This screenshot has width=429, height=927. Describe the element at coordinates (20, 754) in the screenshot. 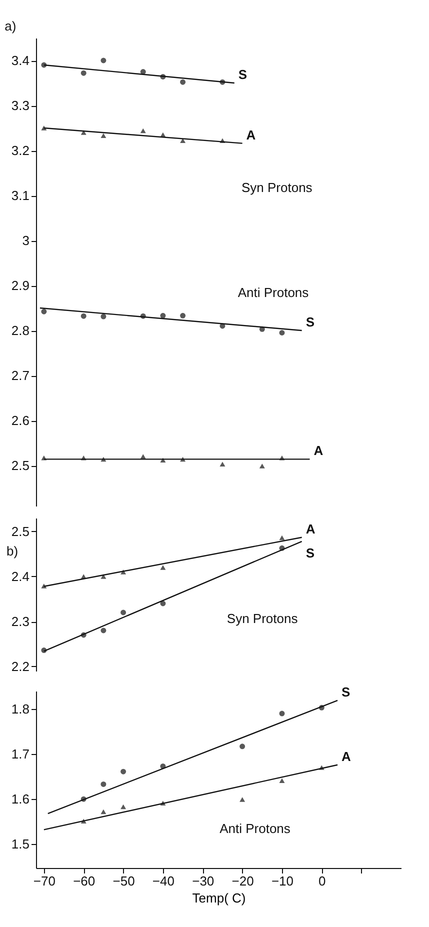

I see `y-tick-label: 1.7` at that location.